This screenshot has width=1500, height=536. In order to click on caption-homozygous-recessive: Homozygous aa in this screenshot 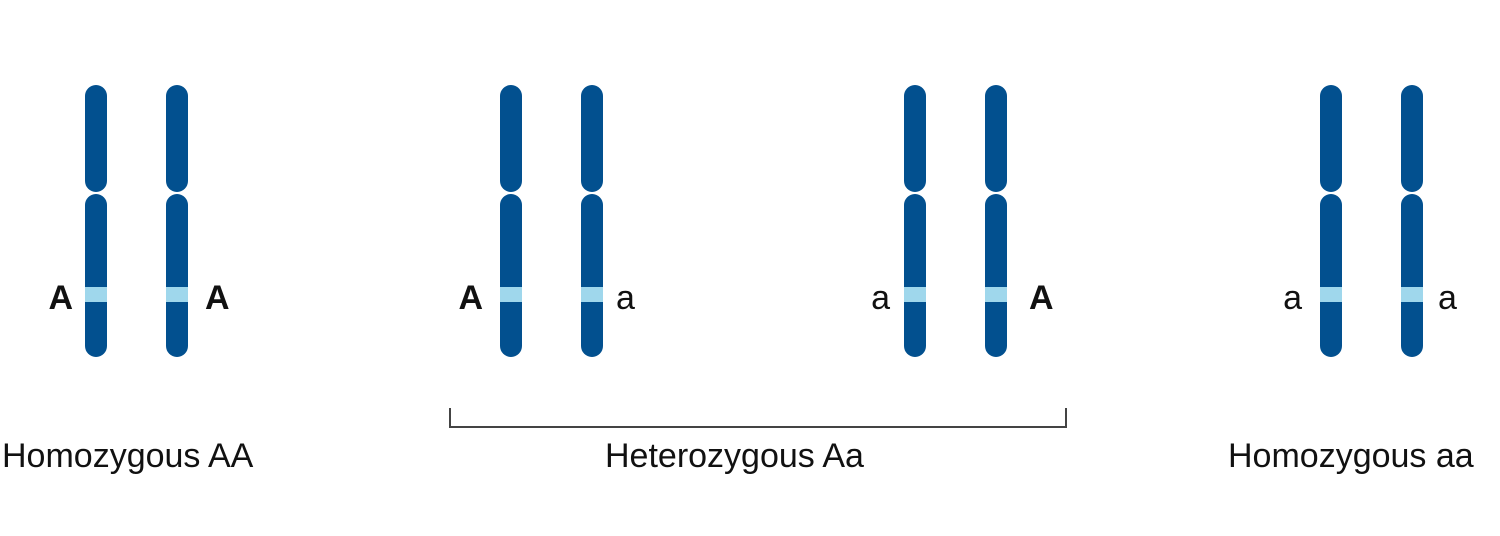, I will do `click(1351, 456)`.